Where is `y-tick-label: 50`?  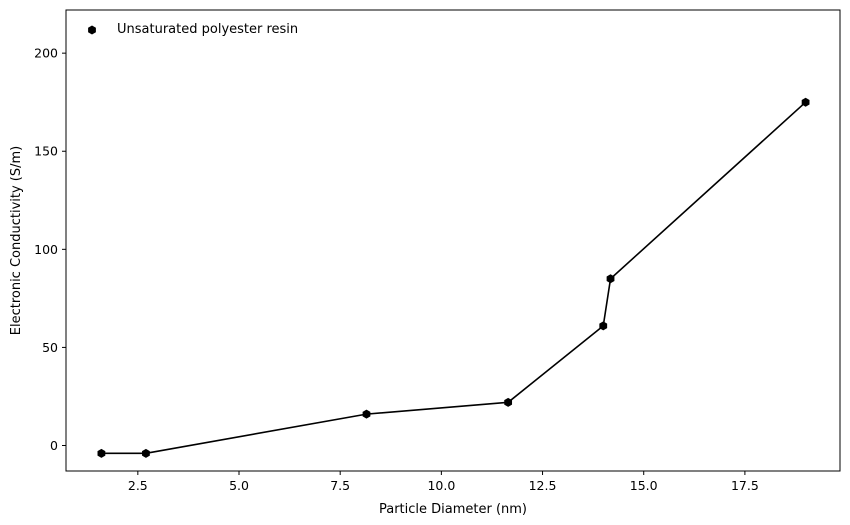
y-tick-label: 50 is located at coordinates (50, 347).